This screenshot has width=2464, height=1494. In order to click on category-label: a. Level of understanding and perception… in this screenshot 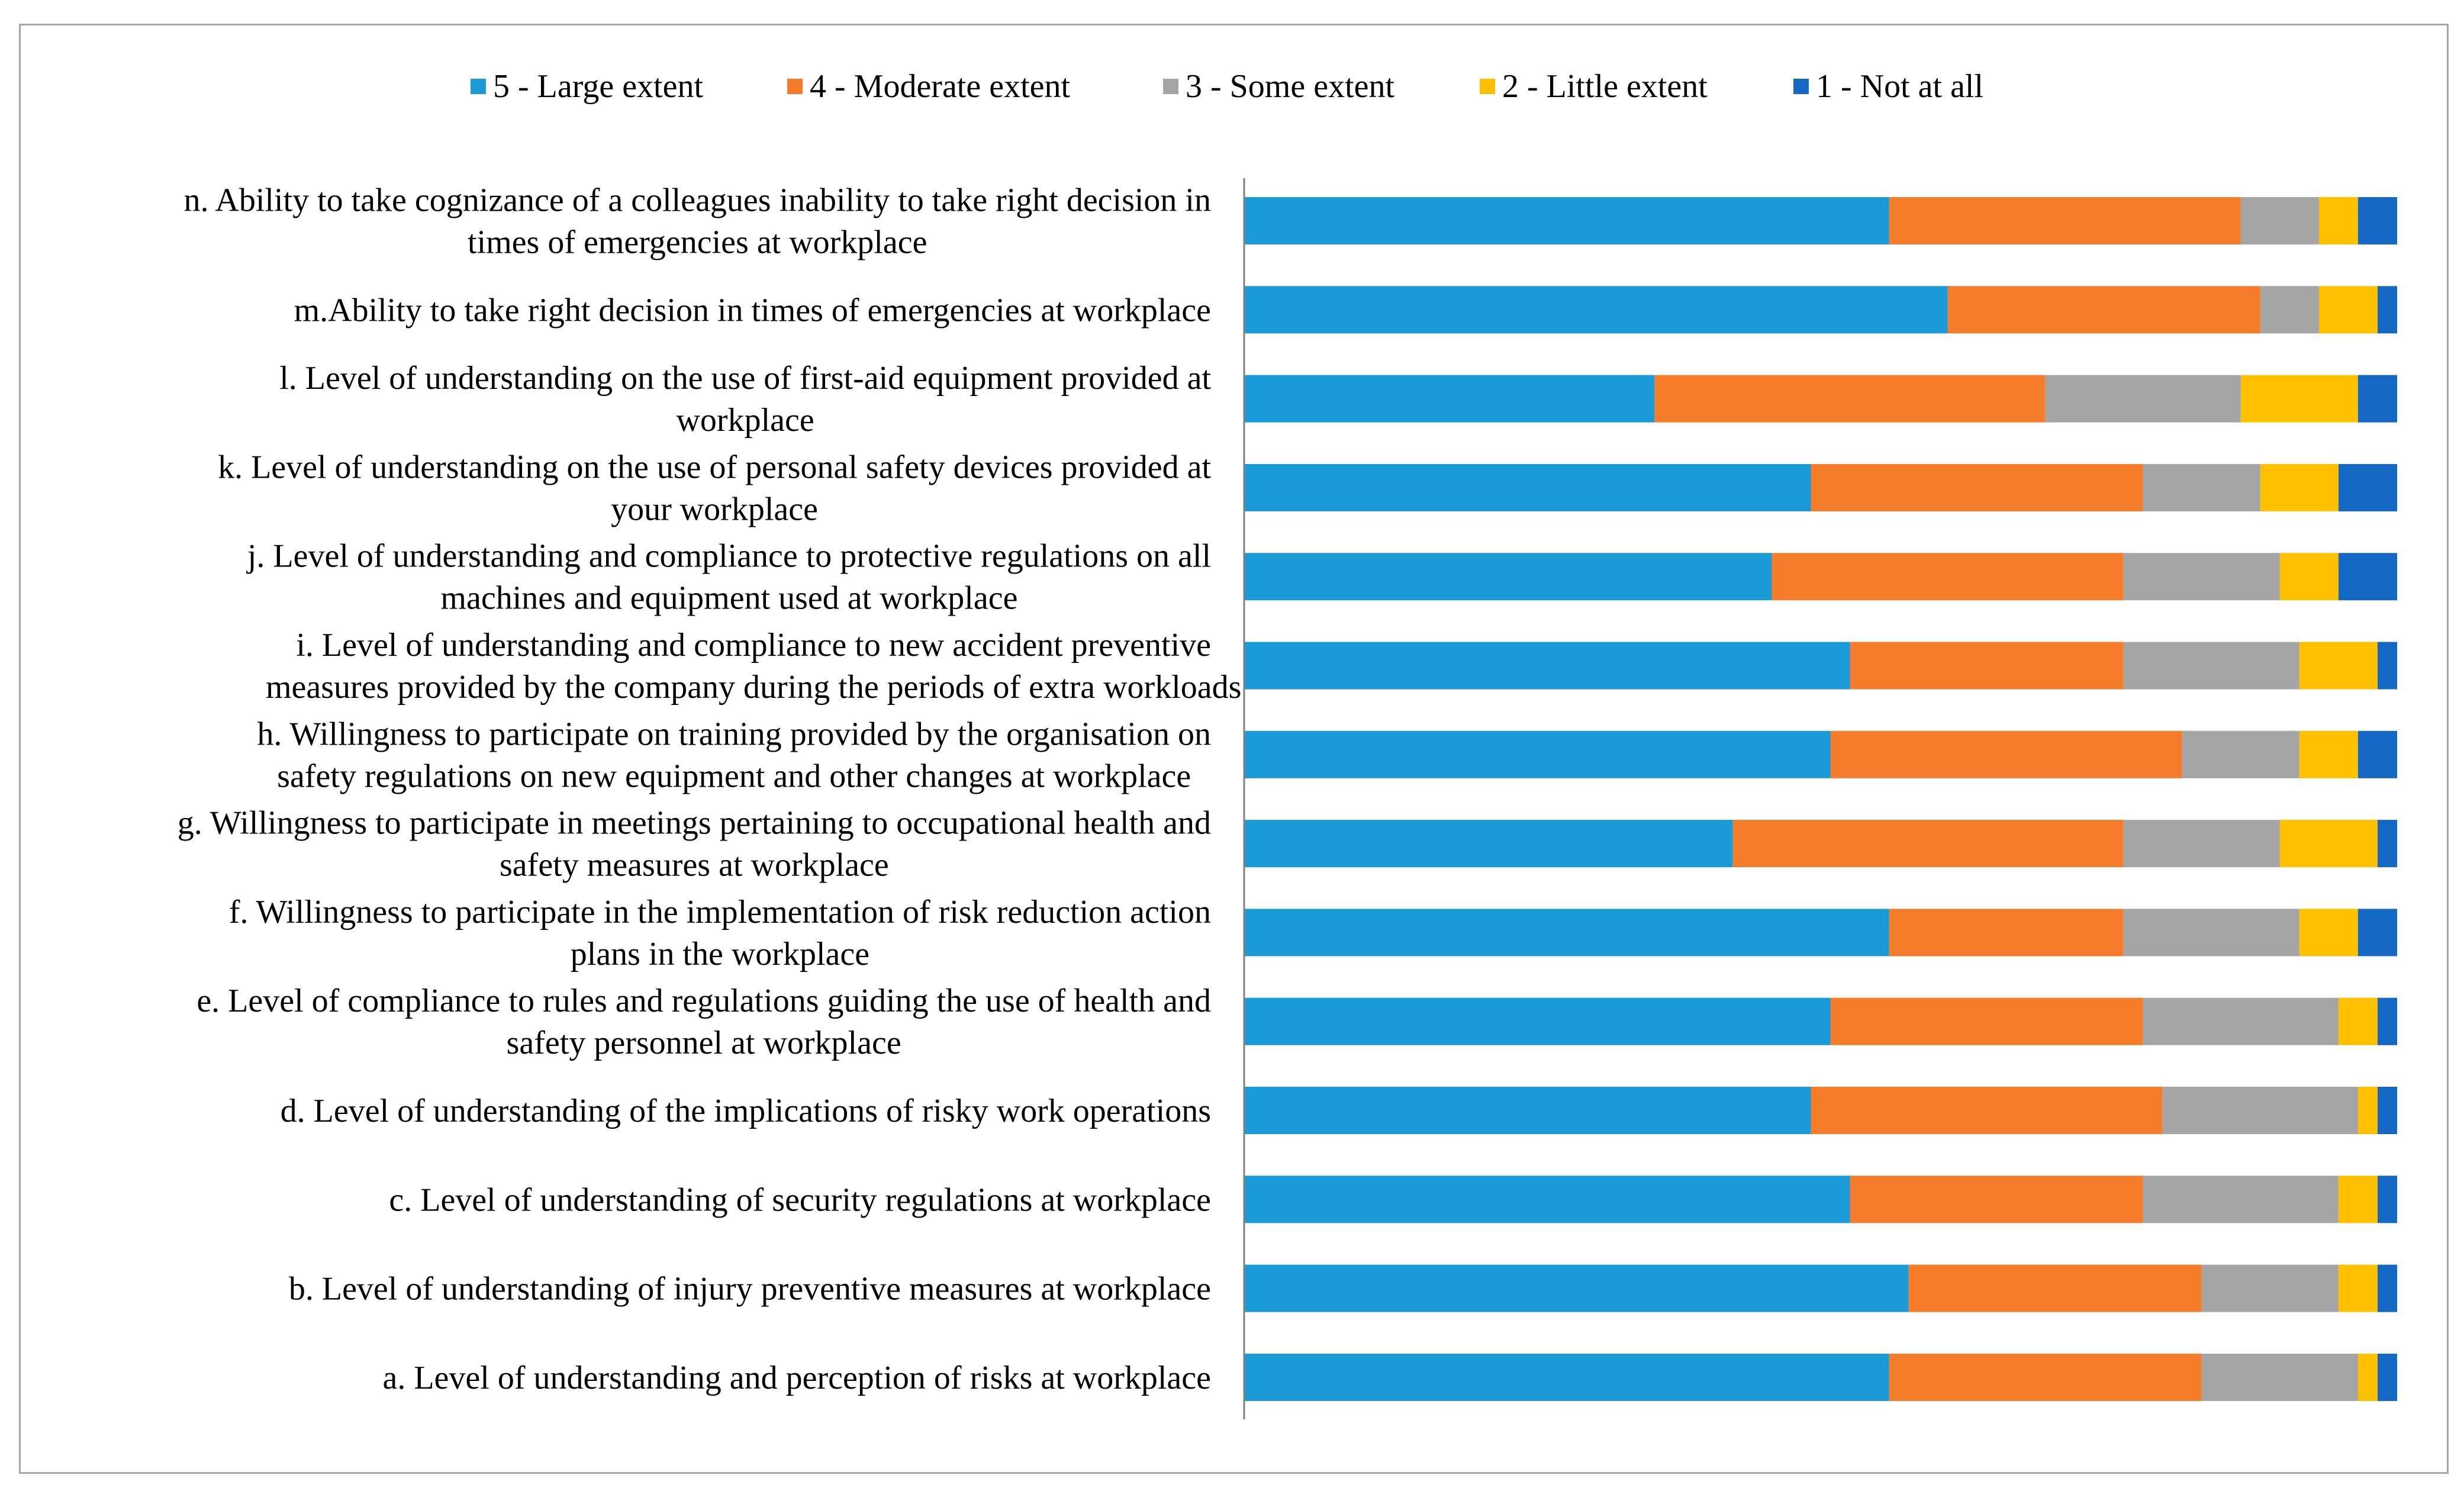, I will do `click(796, 1378)`.